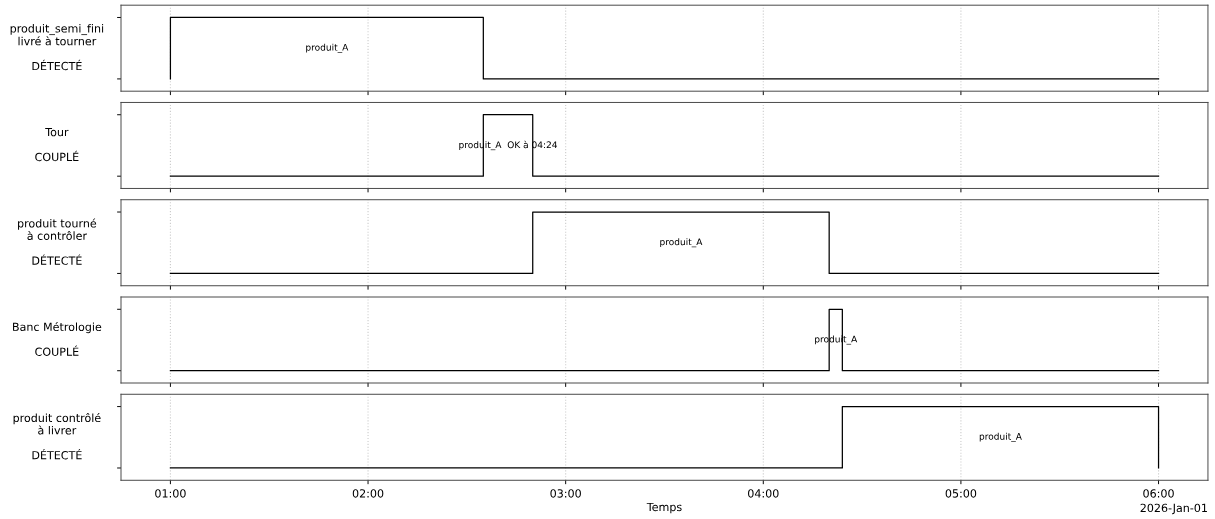 The height and width of the screenshot is (519, 1215). What do you see at coordinates (57, 144) in the screenshot?
I see `text: Tour COUPLÉ` at bounding box center [57, 144].